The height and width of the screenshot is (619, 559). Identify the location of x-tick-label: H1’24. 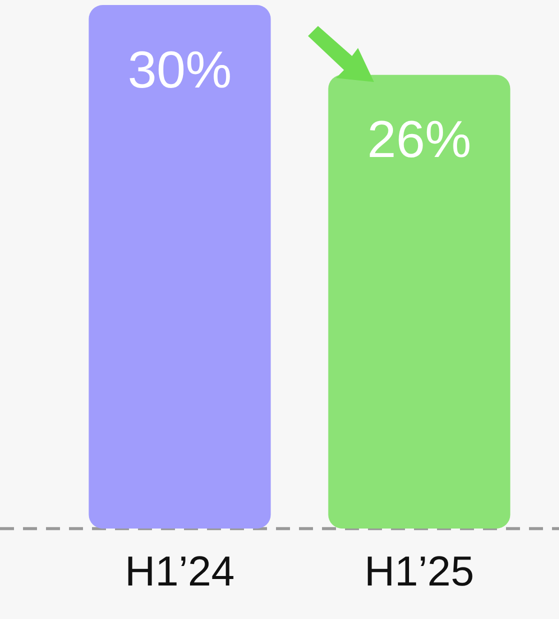
(179, 570).